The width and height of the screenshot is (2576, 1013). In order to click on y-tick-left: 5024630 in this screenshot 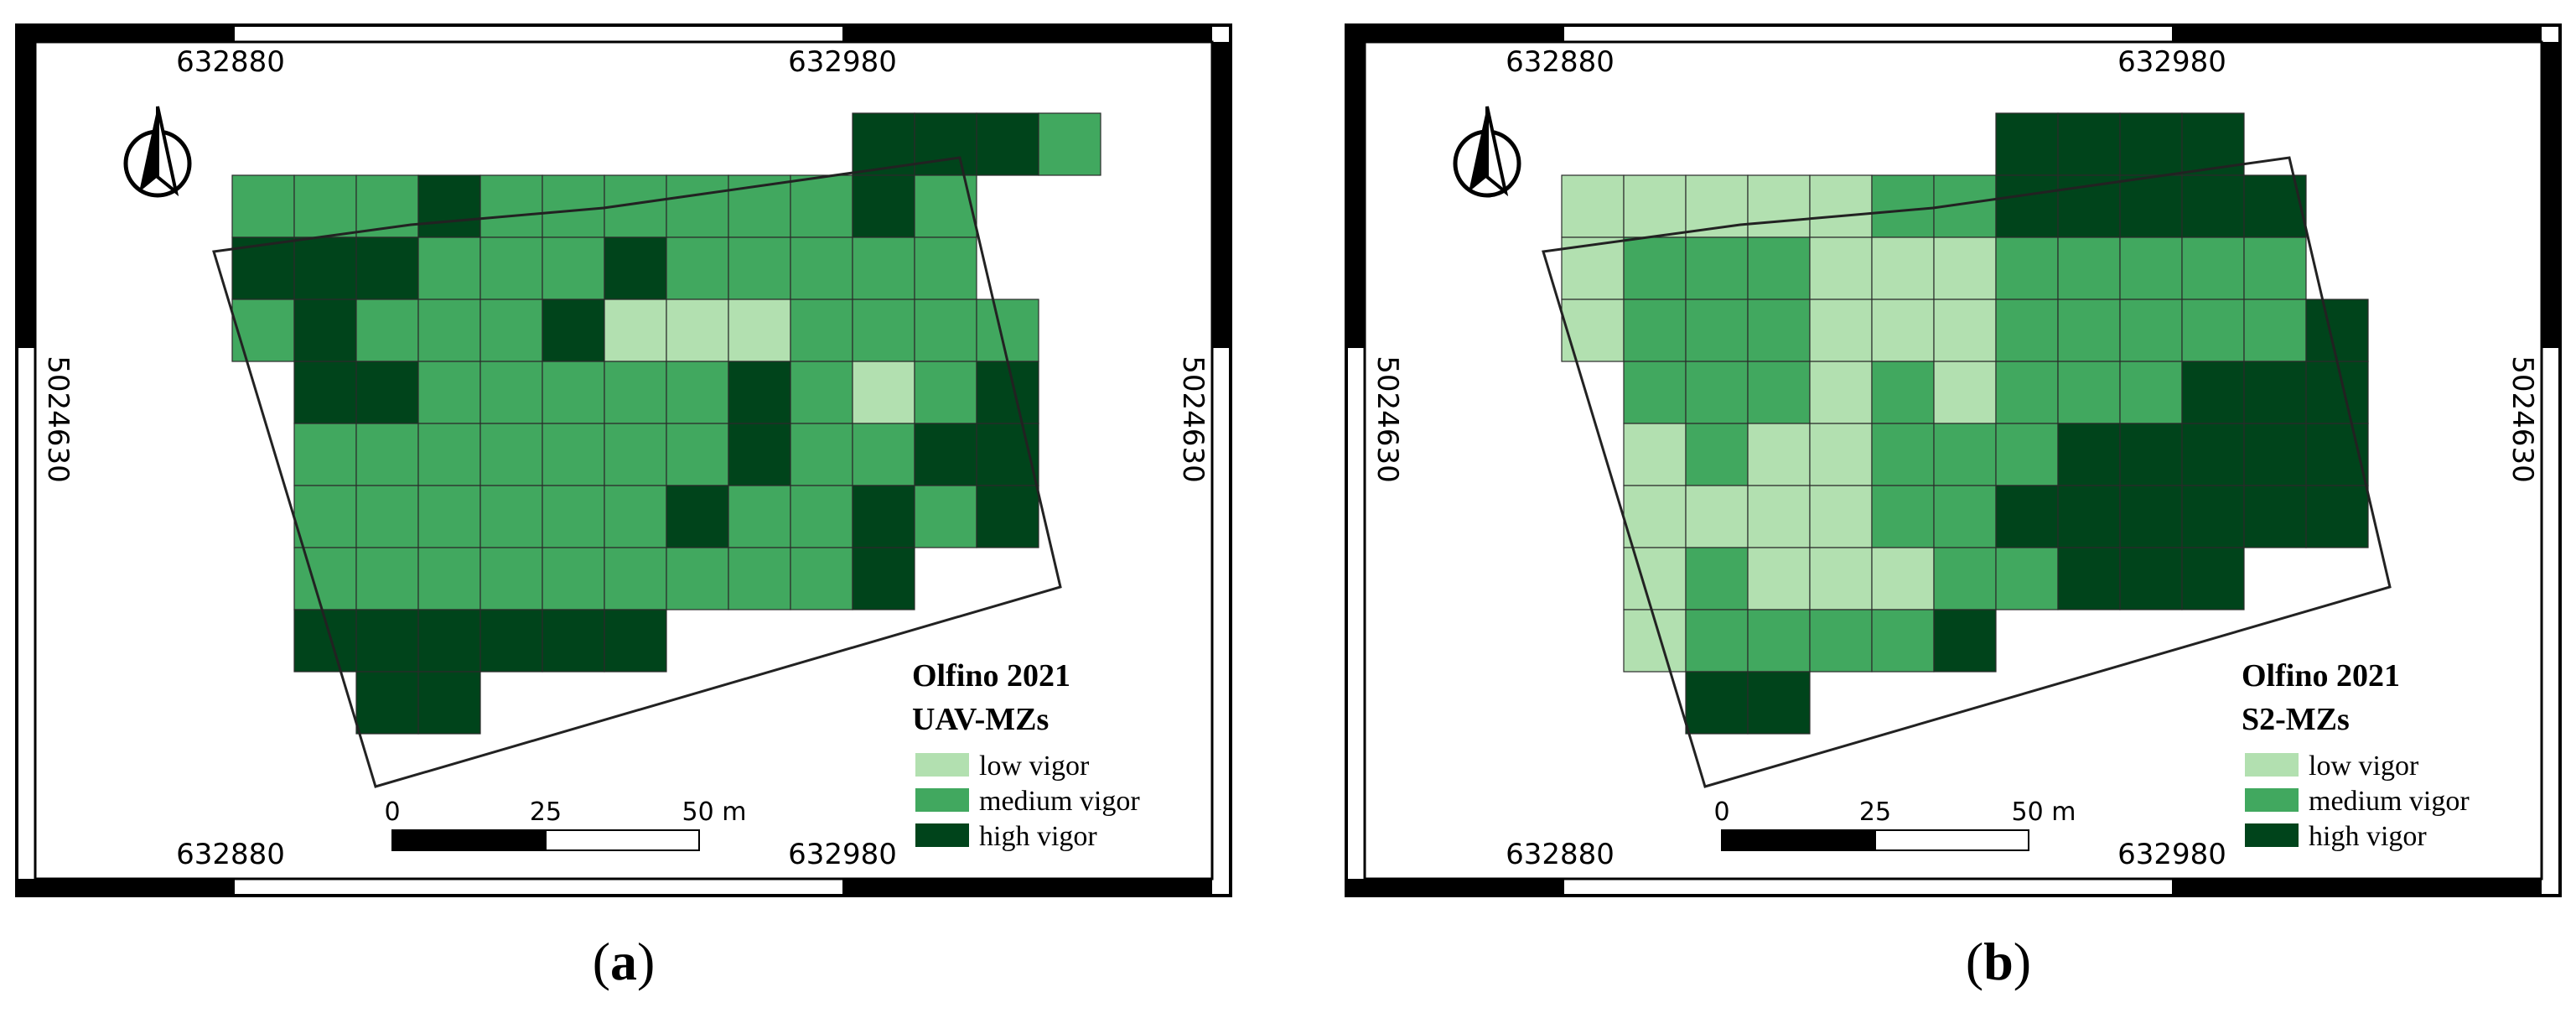, I will do `click(58, 419)`.